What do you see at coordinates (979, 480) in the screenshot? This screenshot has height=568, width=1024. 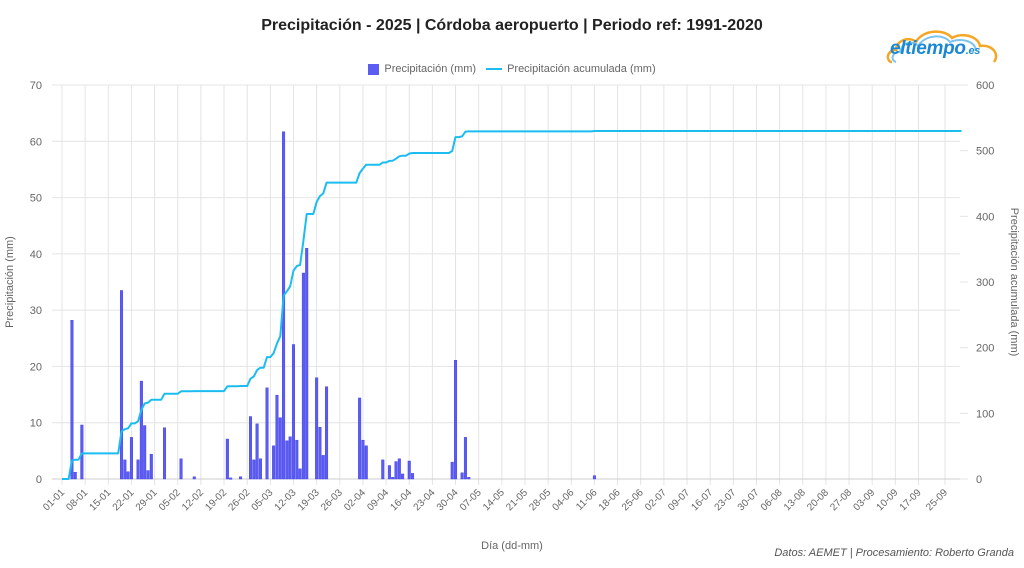 I see `y2-tick-label: 0` at bounding box center [979, 480].